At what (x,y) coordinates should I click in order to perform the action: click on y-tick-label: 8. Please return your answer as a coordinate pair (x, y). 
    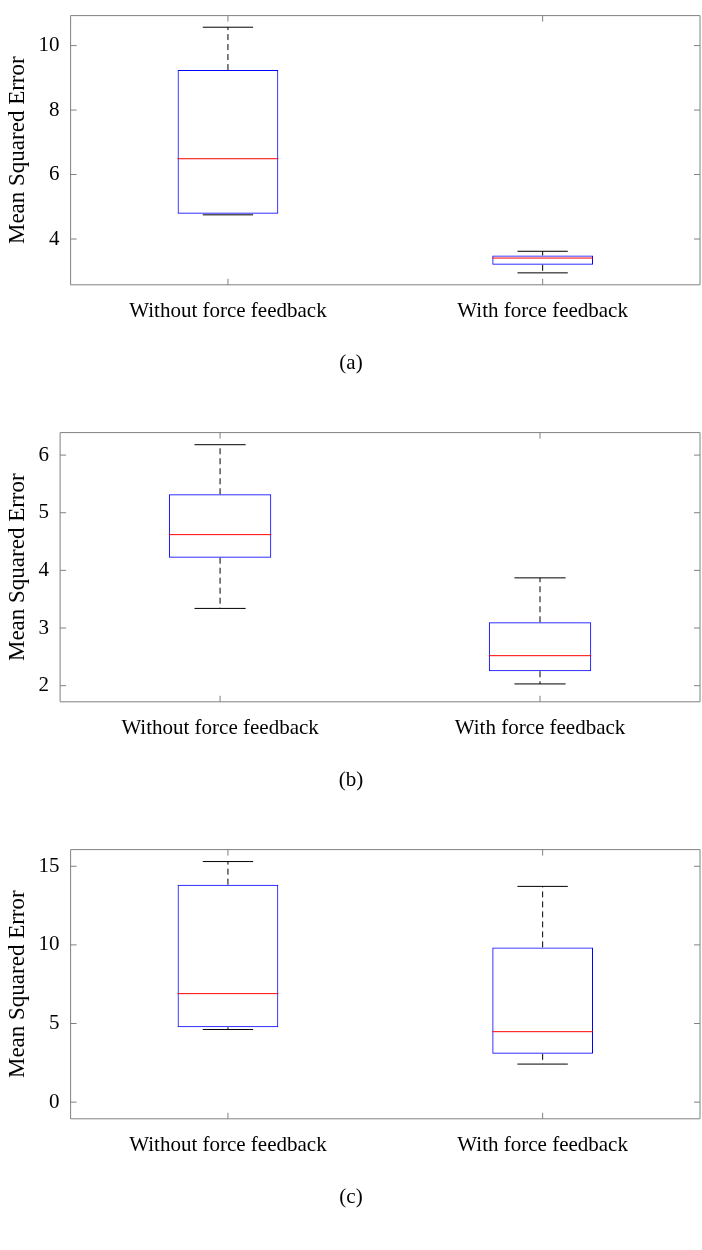
    Looking at the image, I should click on (54, 108).